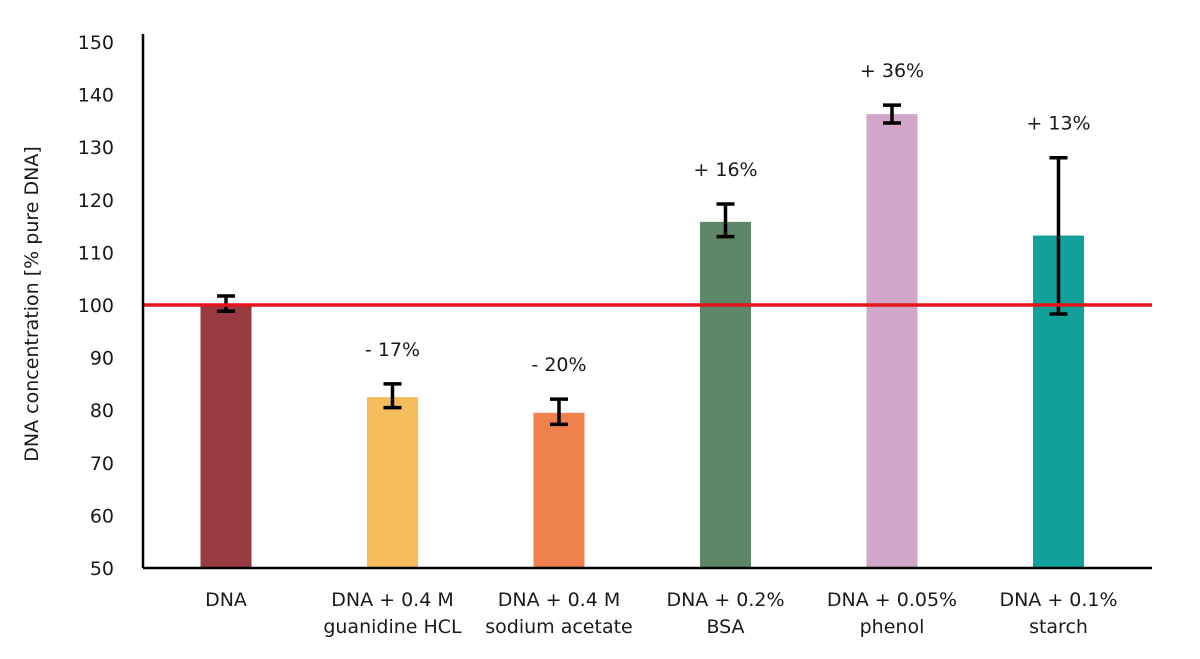 This screenshot has height=659, width=1200. I want to click on y-tick-label: 120, so click(96, 201).